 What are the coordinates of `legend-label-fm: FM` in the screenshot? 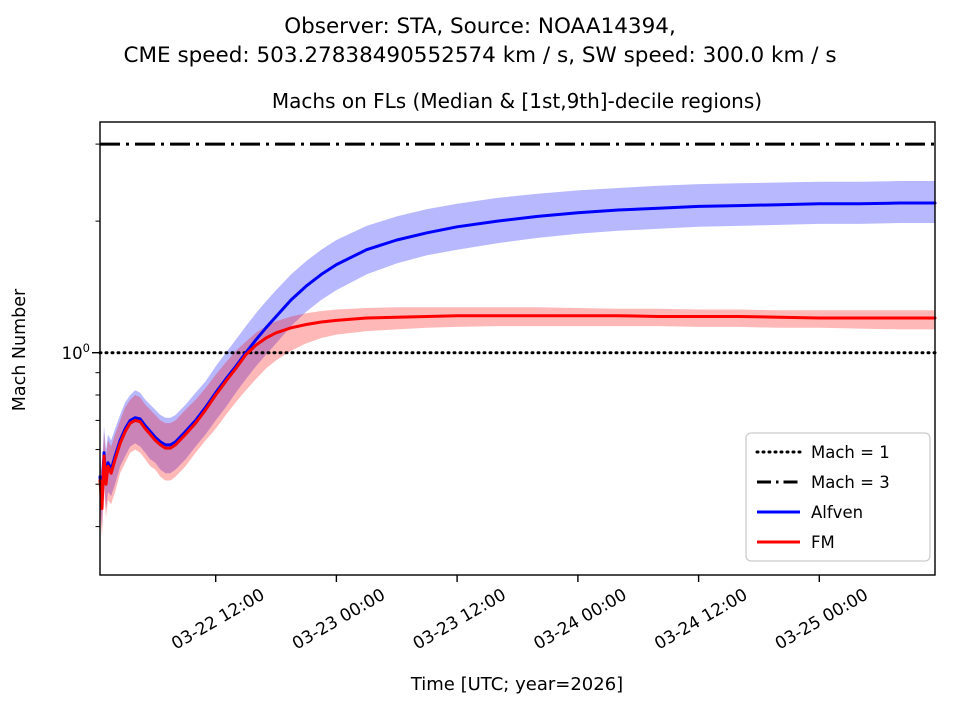 It's located at (823, 542).